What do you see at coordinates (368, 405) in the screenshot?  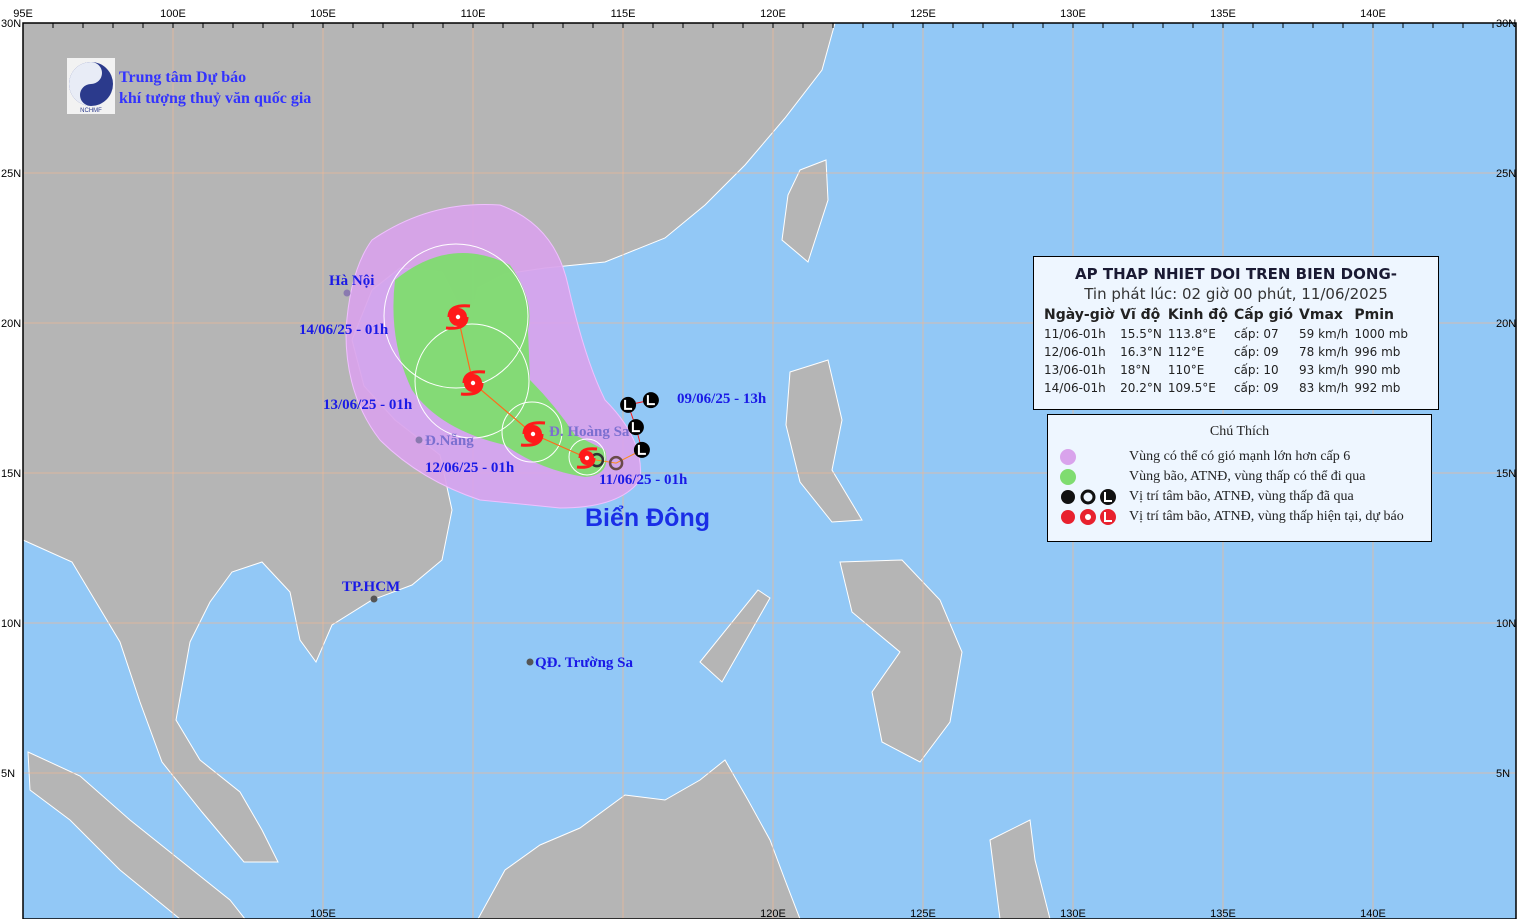 I see `track-time-label: 13/06/25 - 01h` at bounding box center [368, 405].